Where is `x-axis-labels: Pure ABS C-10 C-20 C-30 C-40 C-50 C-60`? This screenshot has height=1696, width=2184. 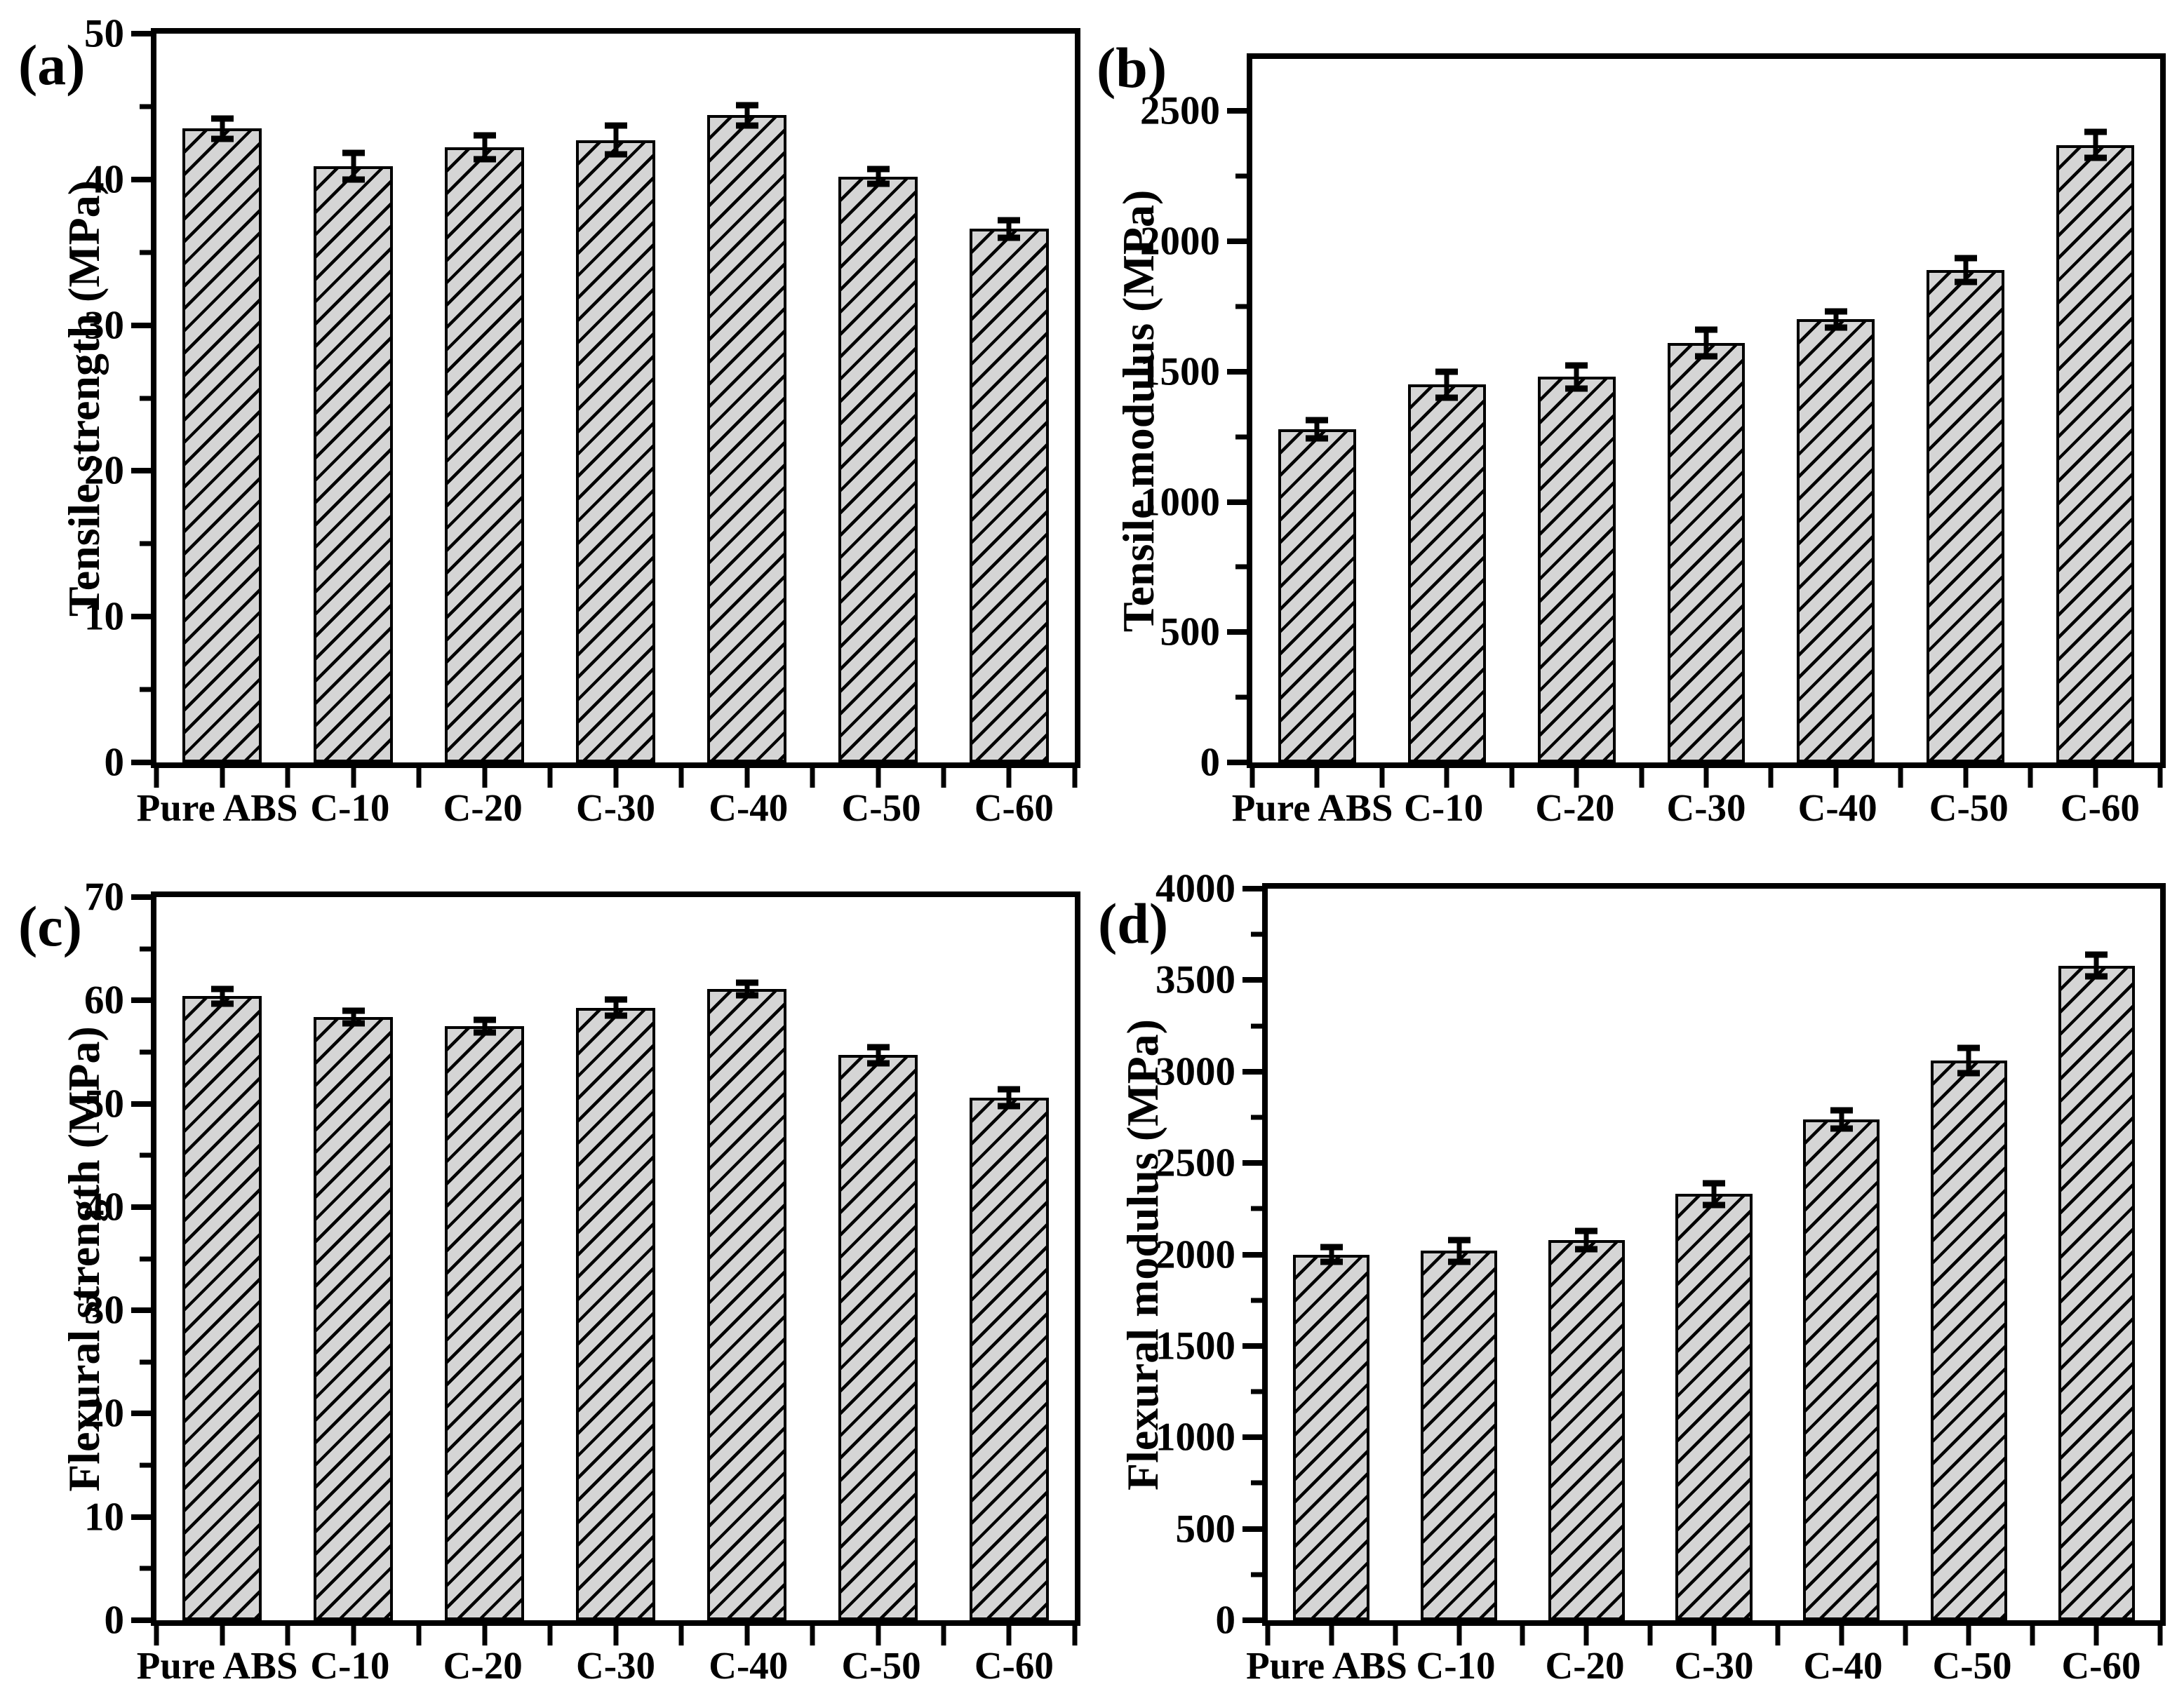
x-axis-labels: Pure ABS C-10 C-20 C-30 C-40 C-50 C-60 is located at coordinates (1706, 1670).